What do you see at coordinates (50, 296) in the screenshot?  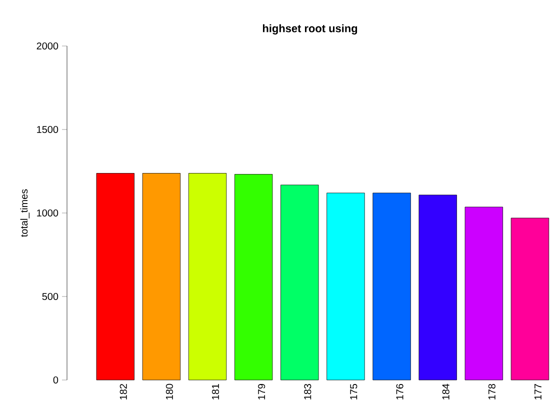 I see `y-tick-label: 500` at bounding box center [50, 296].